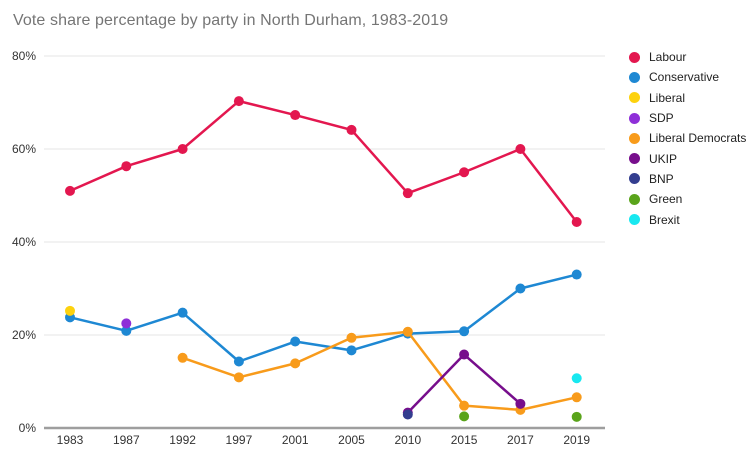  Describe the element at coordinates (576, 440) in the screenshot. I see `x-tick-label: 2019` at that location.